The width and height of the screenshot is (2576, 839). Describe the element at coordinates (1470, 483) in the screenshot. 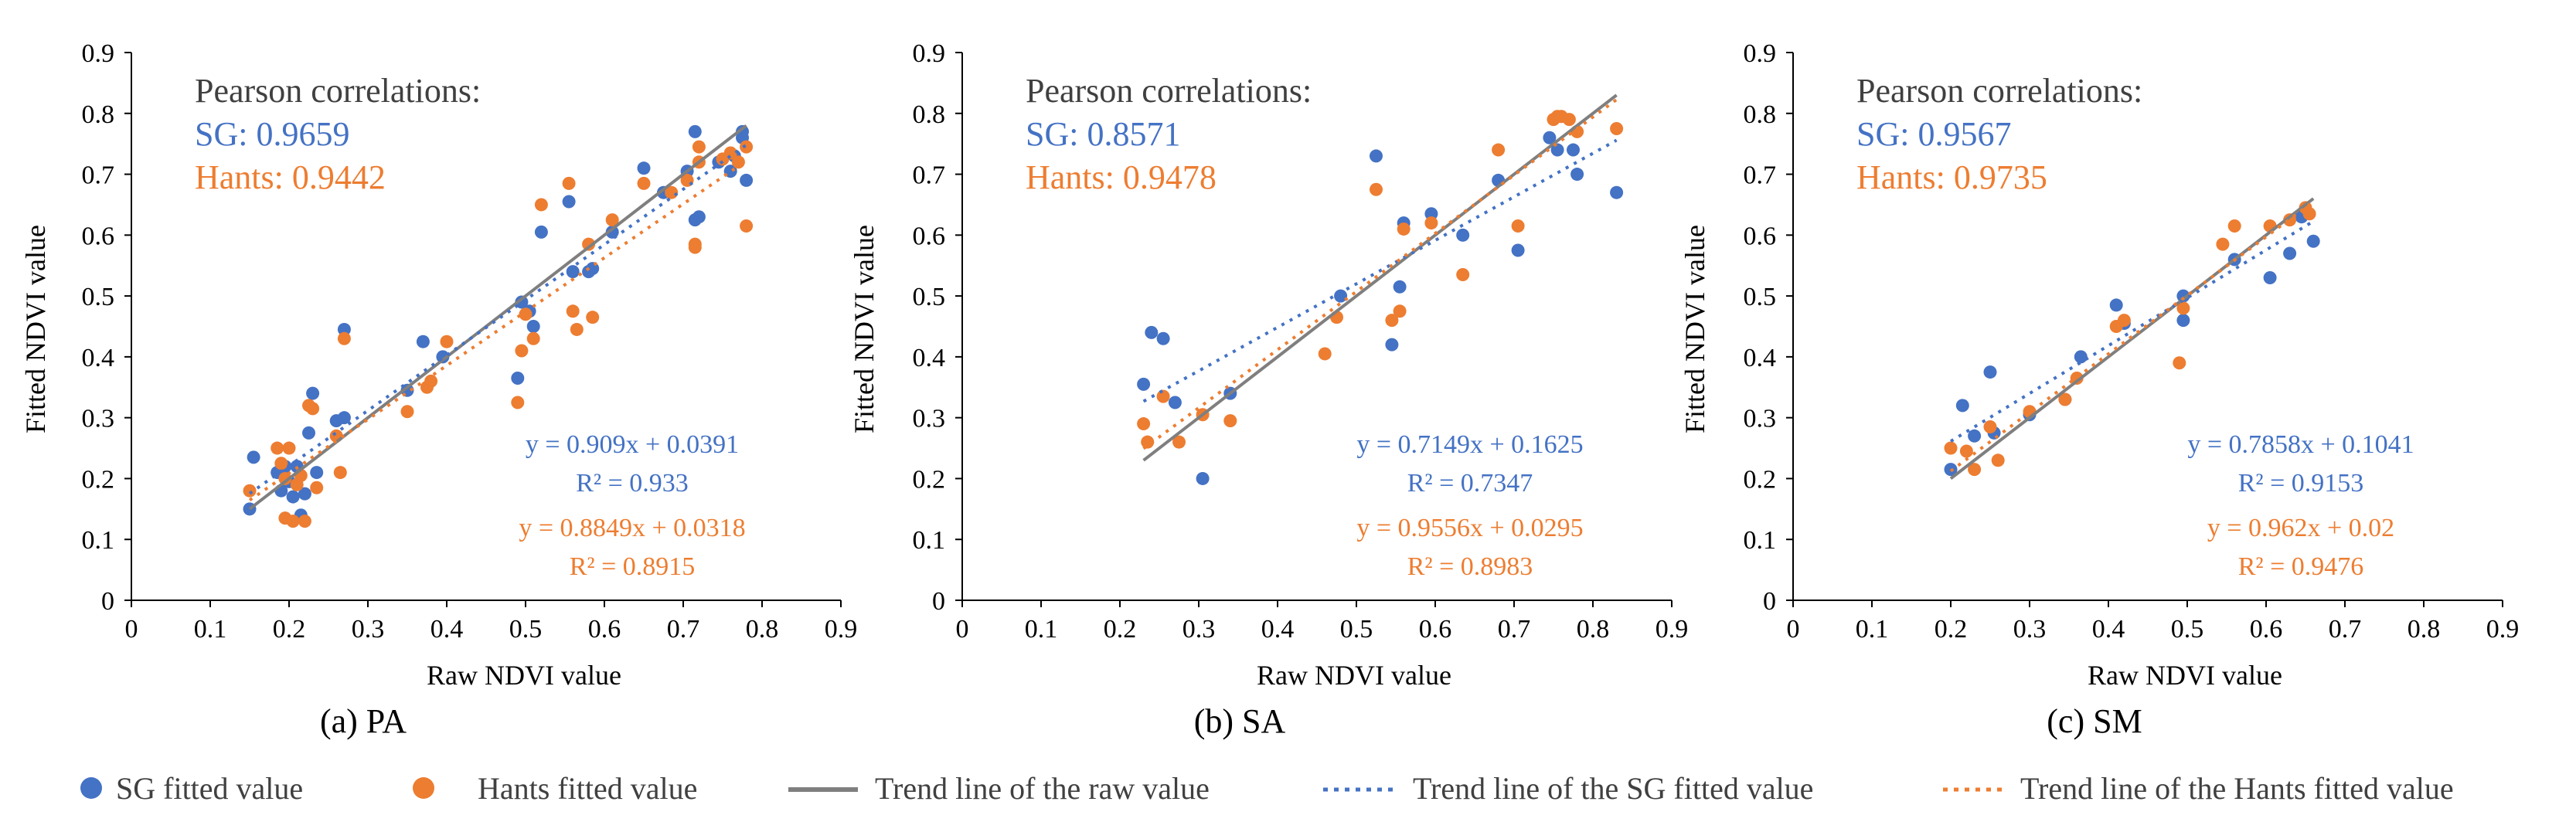

I see `sg-r-squared: R² = 0.7347` at that location.